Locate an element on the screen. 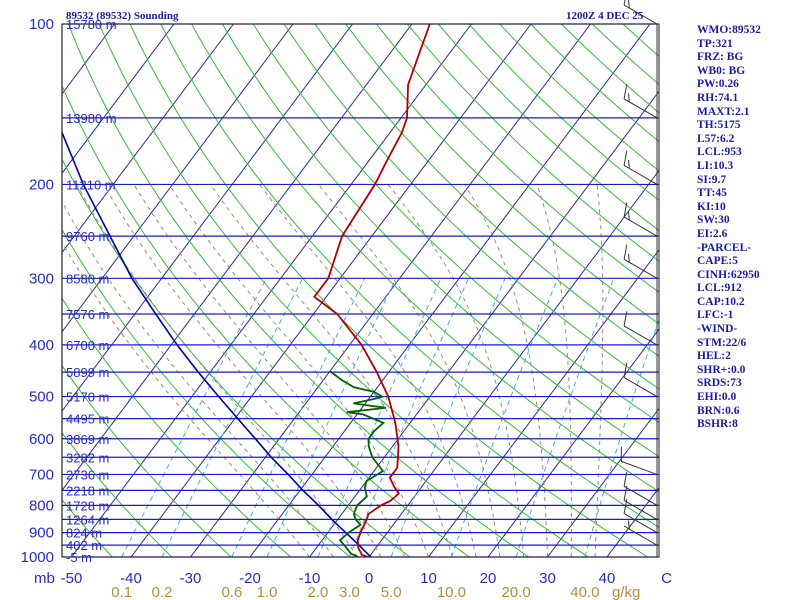 The height and width of the screenshot is (600, 800). height-label: -5 m is located at coordinates (79, 557).